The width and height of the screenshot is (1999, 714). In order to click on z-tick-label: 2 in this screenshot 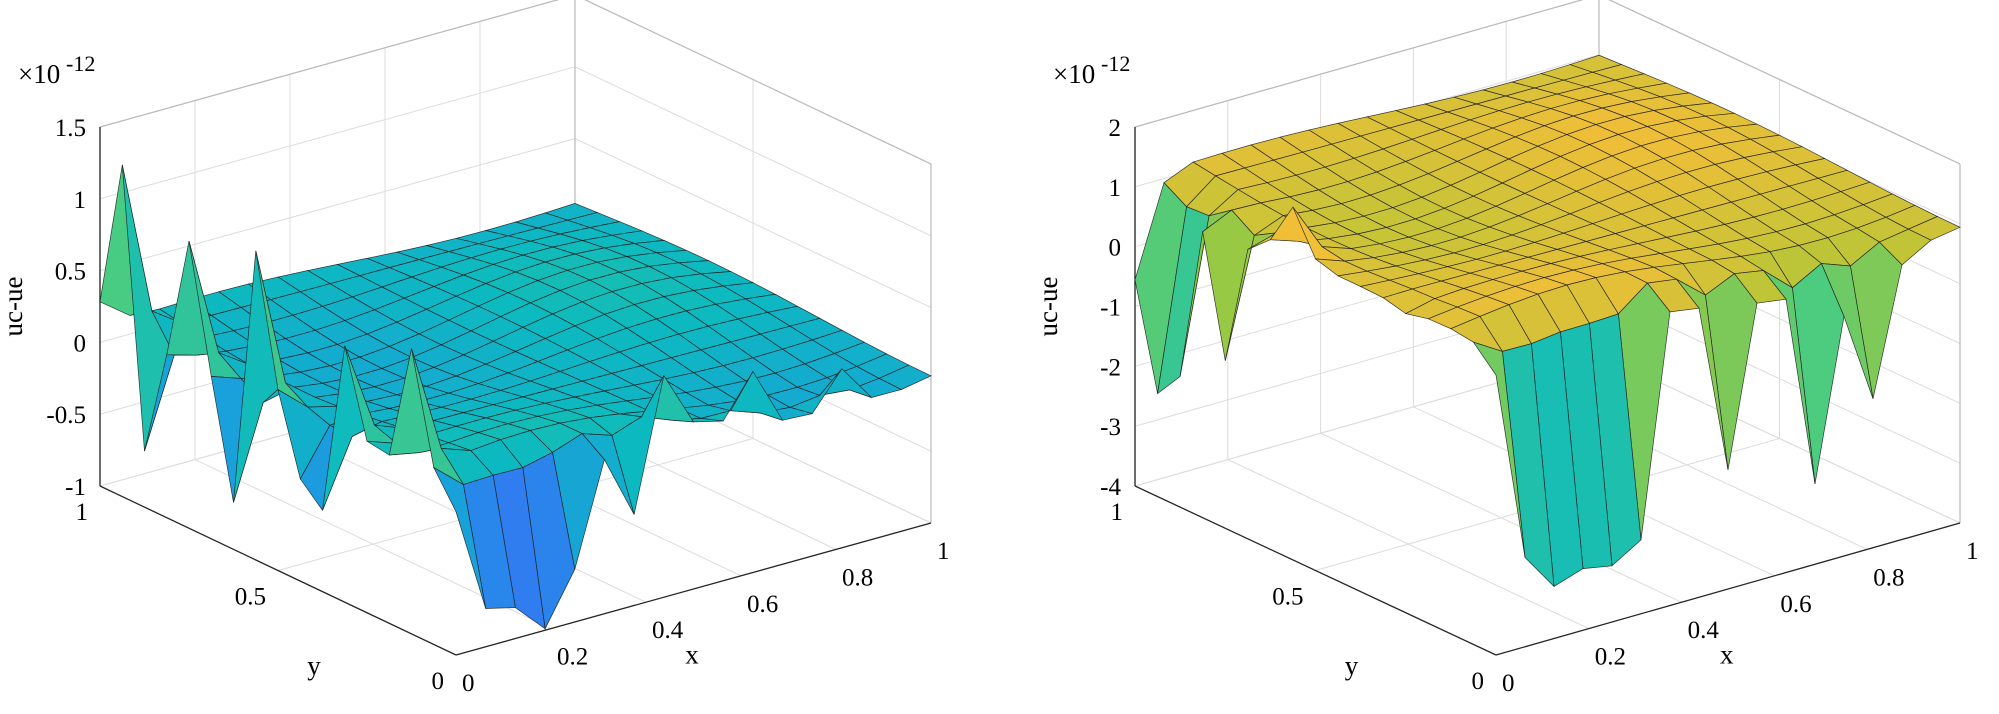, I will do `click(1115, 128)`.